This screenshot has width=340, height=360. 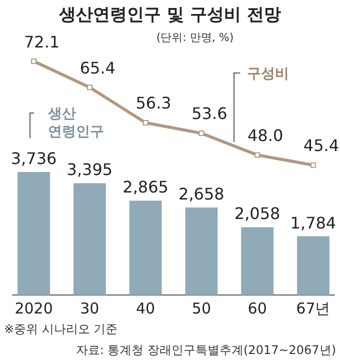 What do you see at coordinates (313, 222) in the screenshot?
I see `data-label: 1,784` at bounding box center [313, 222].